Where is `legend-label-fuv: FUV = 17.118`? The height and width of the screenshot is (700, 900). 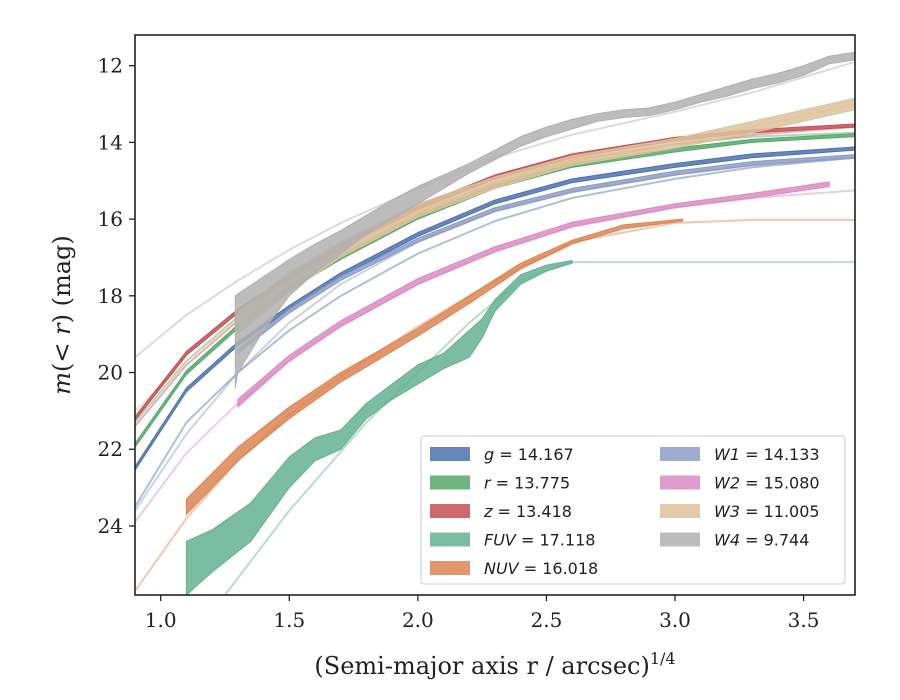
legend-label-fuv: FUV = 17.118 is located at coordinates (539, 540).